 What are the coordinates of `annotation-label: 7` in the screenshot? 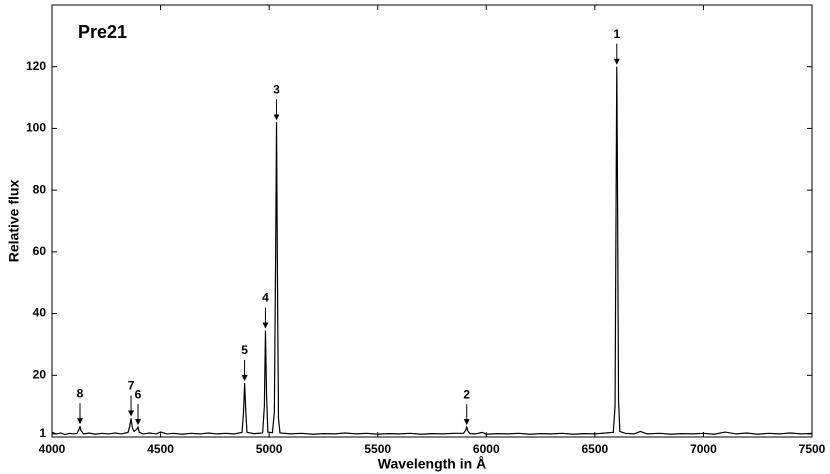 It's located at (131, 386).